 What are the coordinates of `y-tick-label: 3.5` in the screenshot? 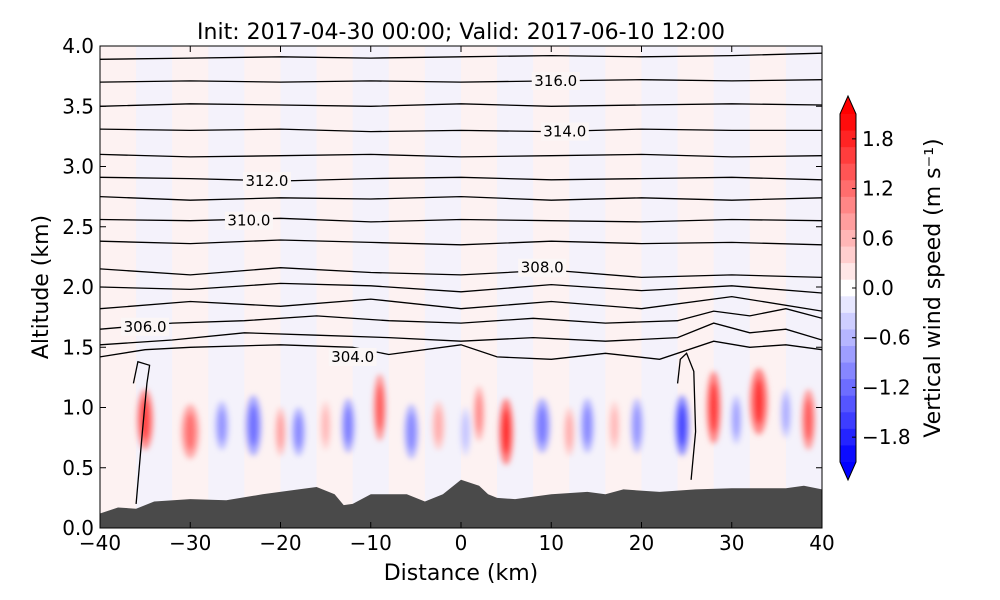 It's located at (78, 106).